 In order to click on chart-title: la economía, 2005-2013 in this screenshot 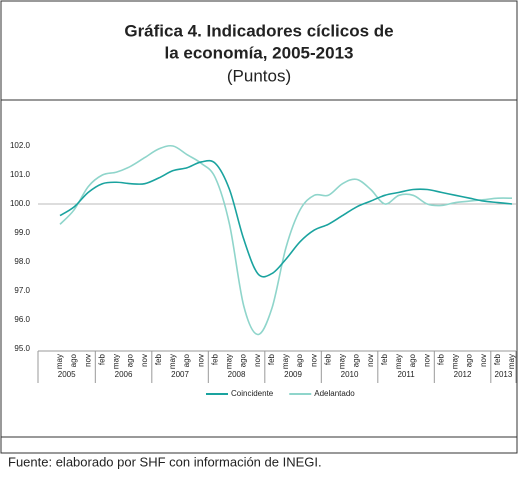, I will do `click(258, 52)`.